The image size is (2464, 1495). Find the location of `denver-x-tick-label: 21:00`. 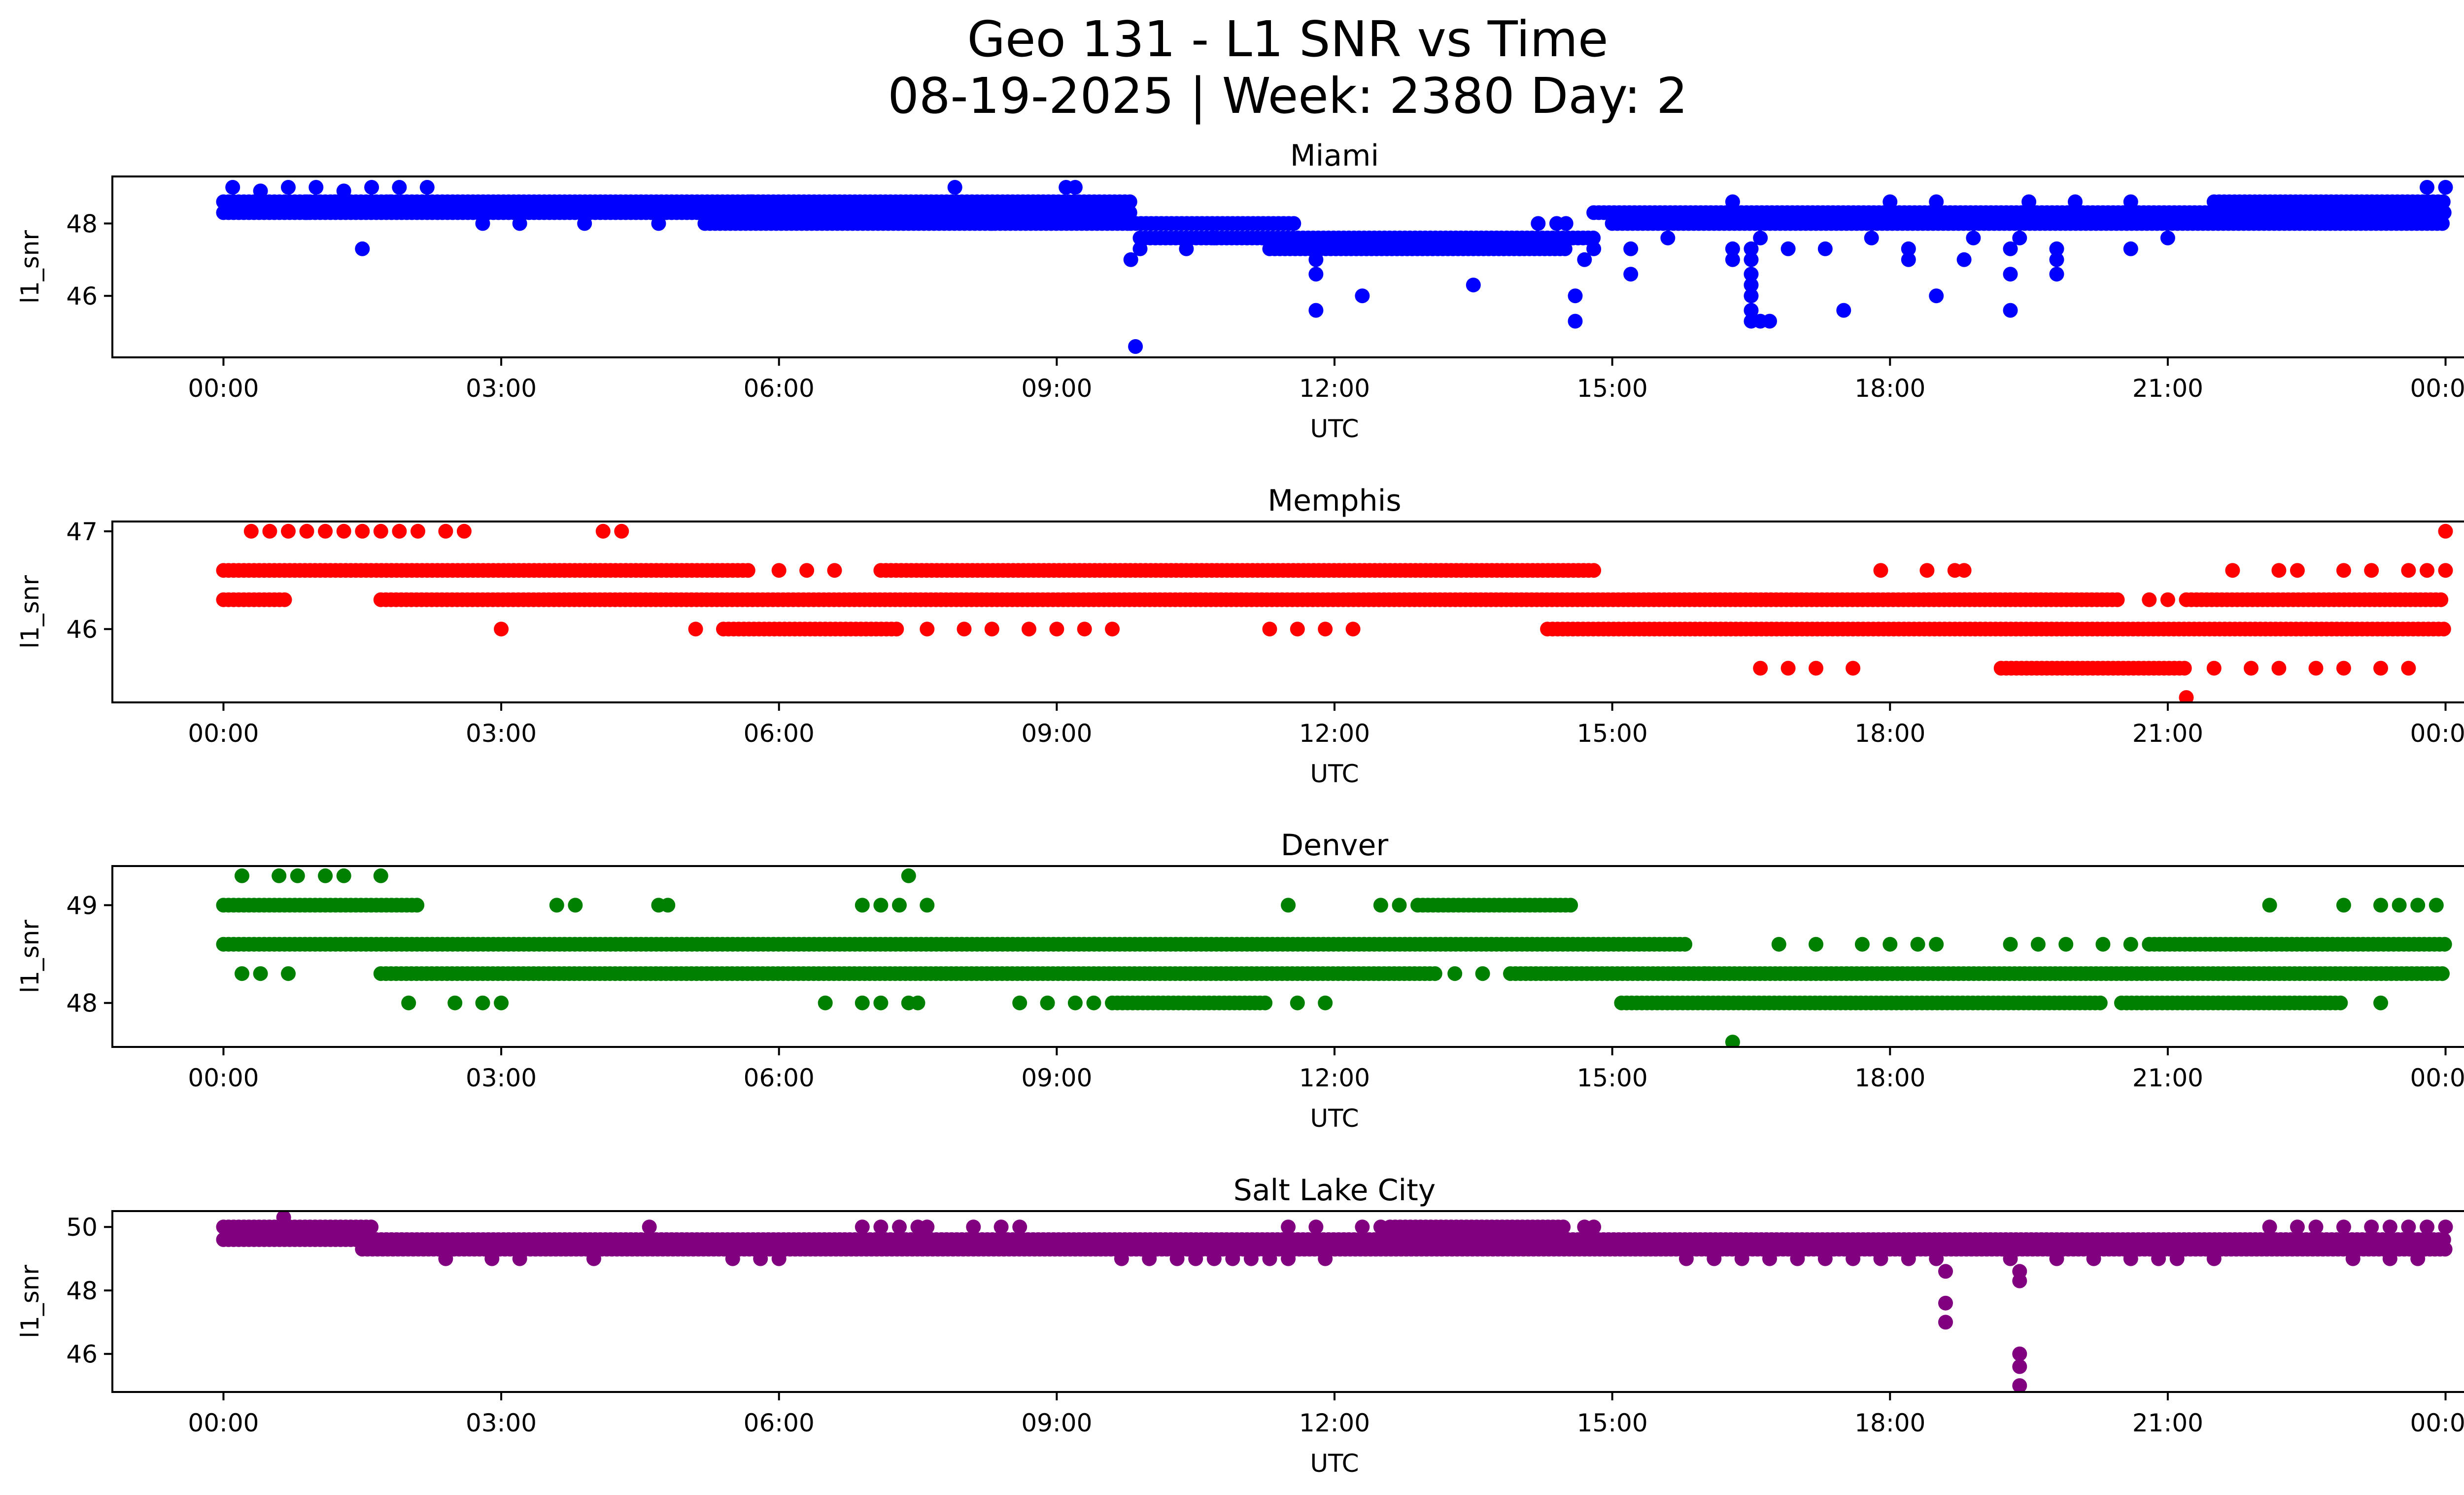

denver-x-tick-label: 21:00 is located at coordinates (2167, 1078).